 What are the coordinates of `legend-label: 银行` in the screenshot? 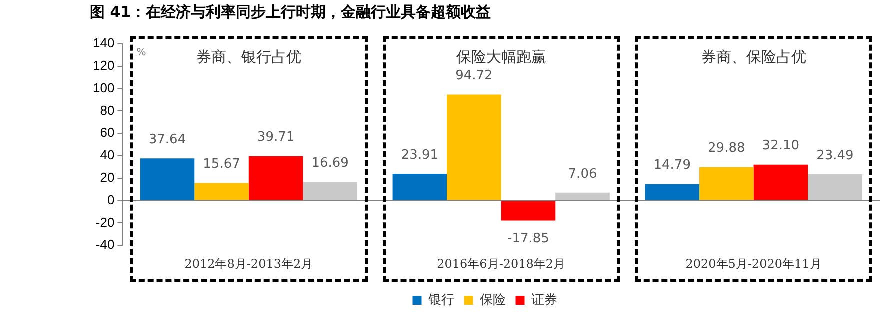 It's located at (440, 300).